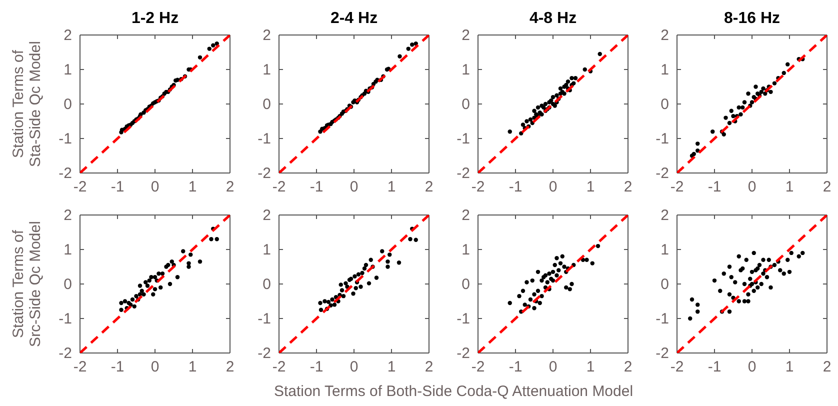 The image size is (838, 406). What do you see at coordinates (155, 18) in the screenshot?
I see `chart-title: 1-2 Hz` at bounding box center [155, 18].